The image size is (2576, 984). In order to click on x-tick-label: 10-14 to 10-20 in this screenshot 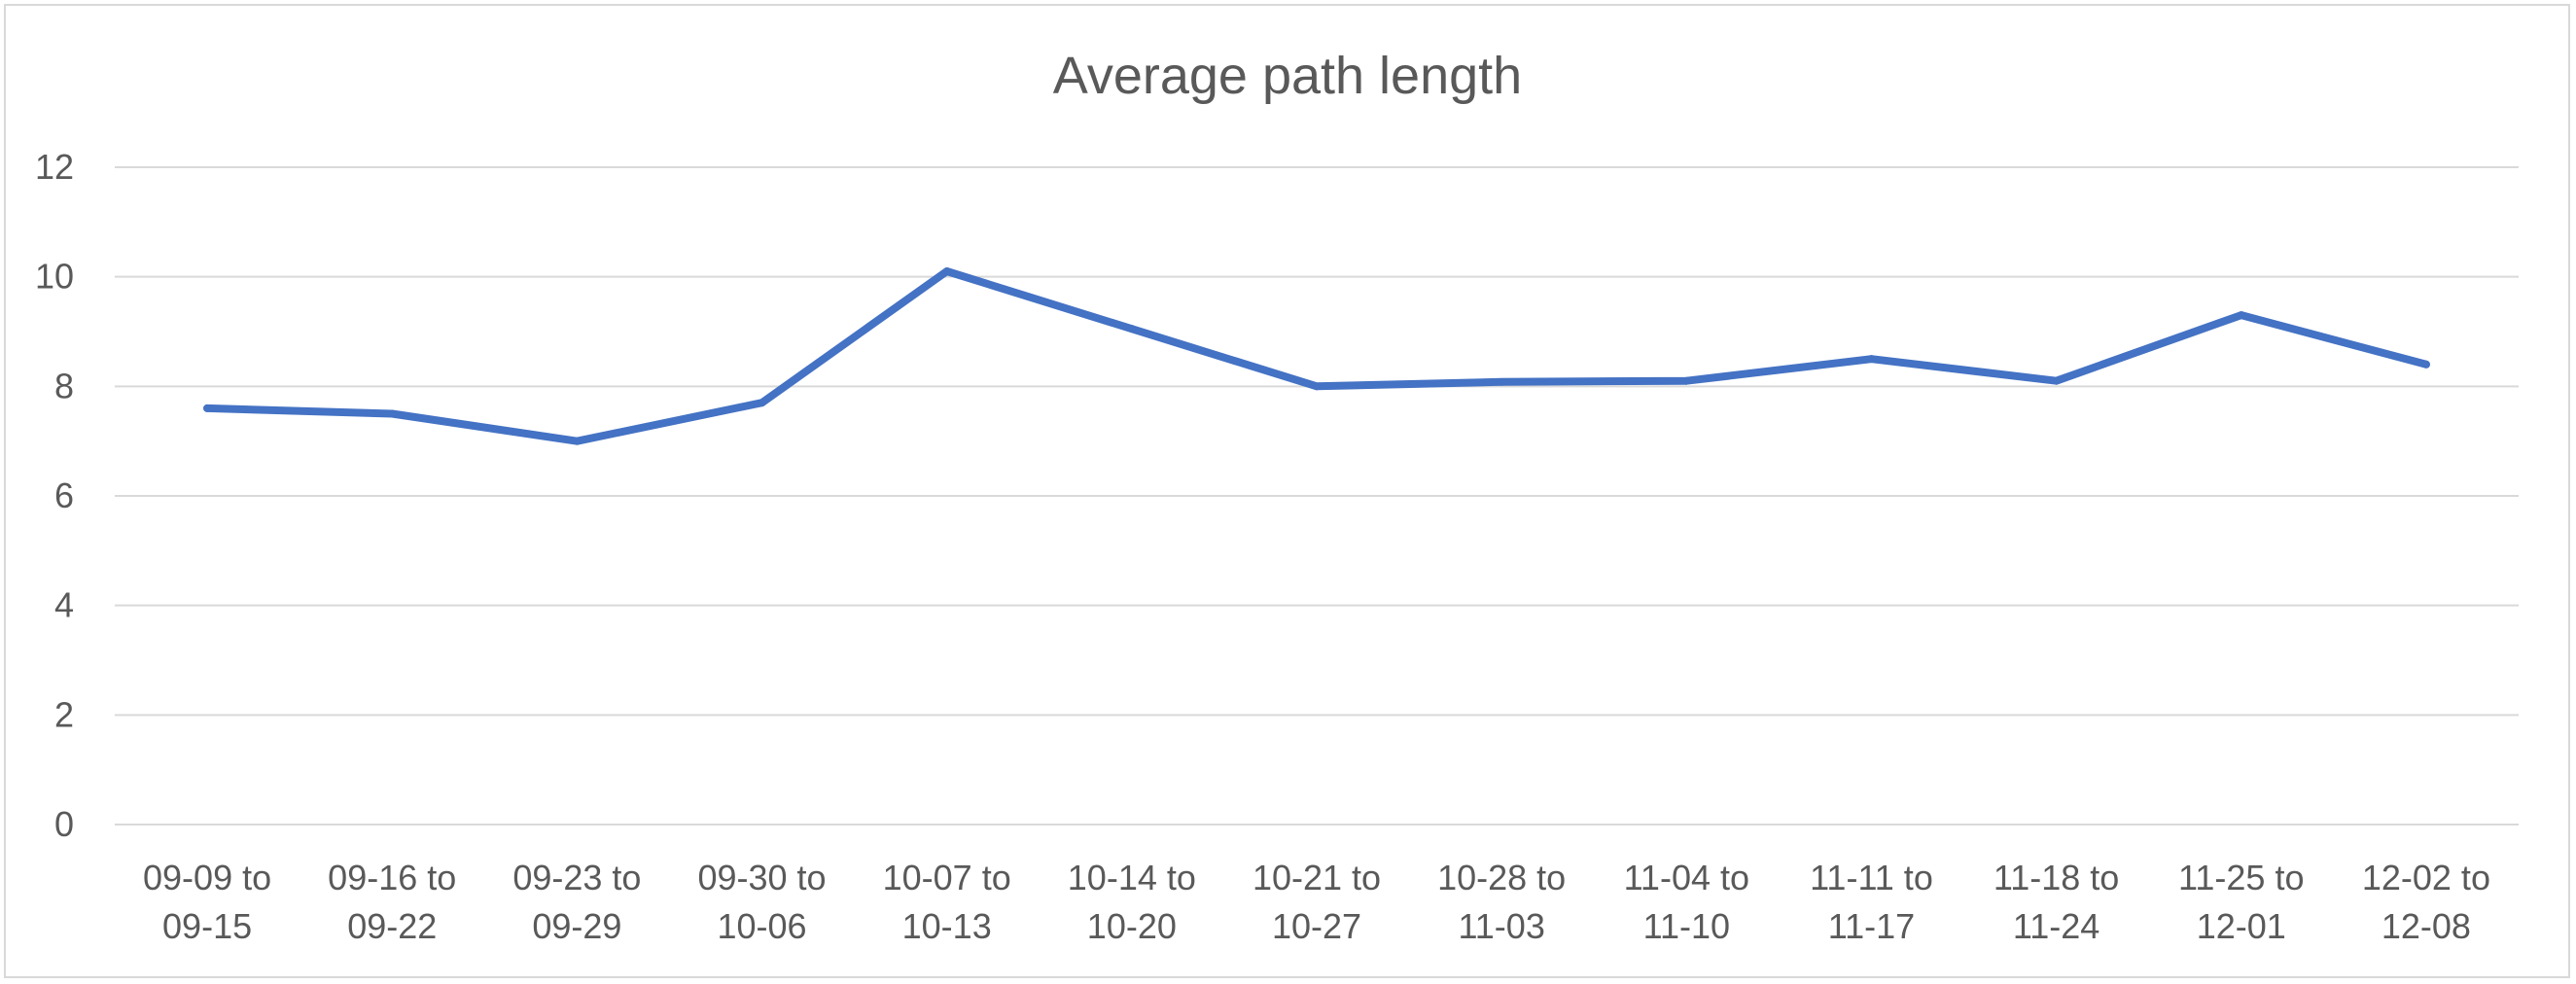, I will do `click(1132, 902)`.